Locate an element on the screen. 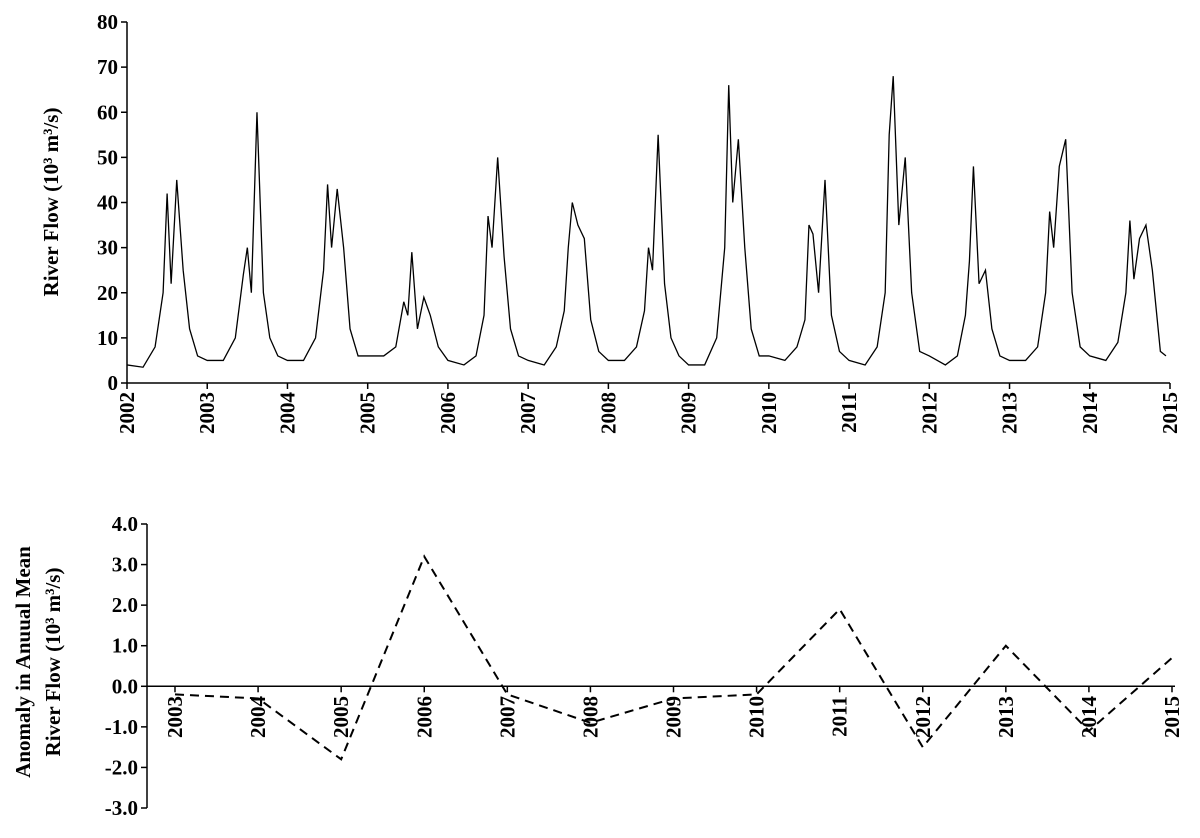 This screenshot has height=838, width=1200. y-tick-label: -3.0 is located at coordinates (121, 808).